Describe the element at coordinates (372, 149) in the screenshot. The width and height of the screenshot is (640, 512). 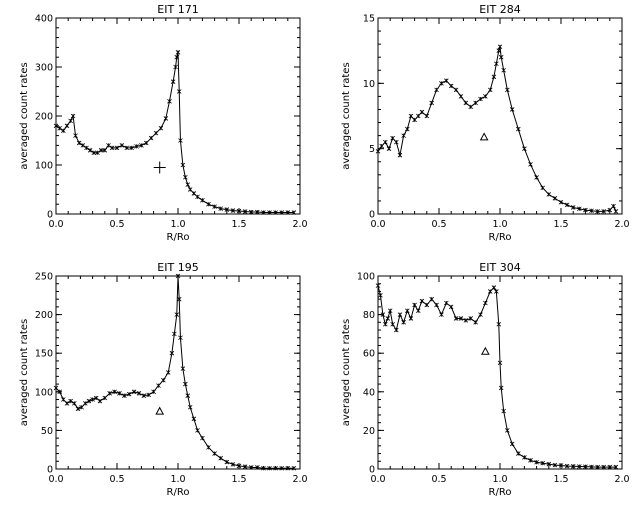
I see `y-tick-label: 5` at that location.